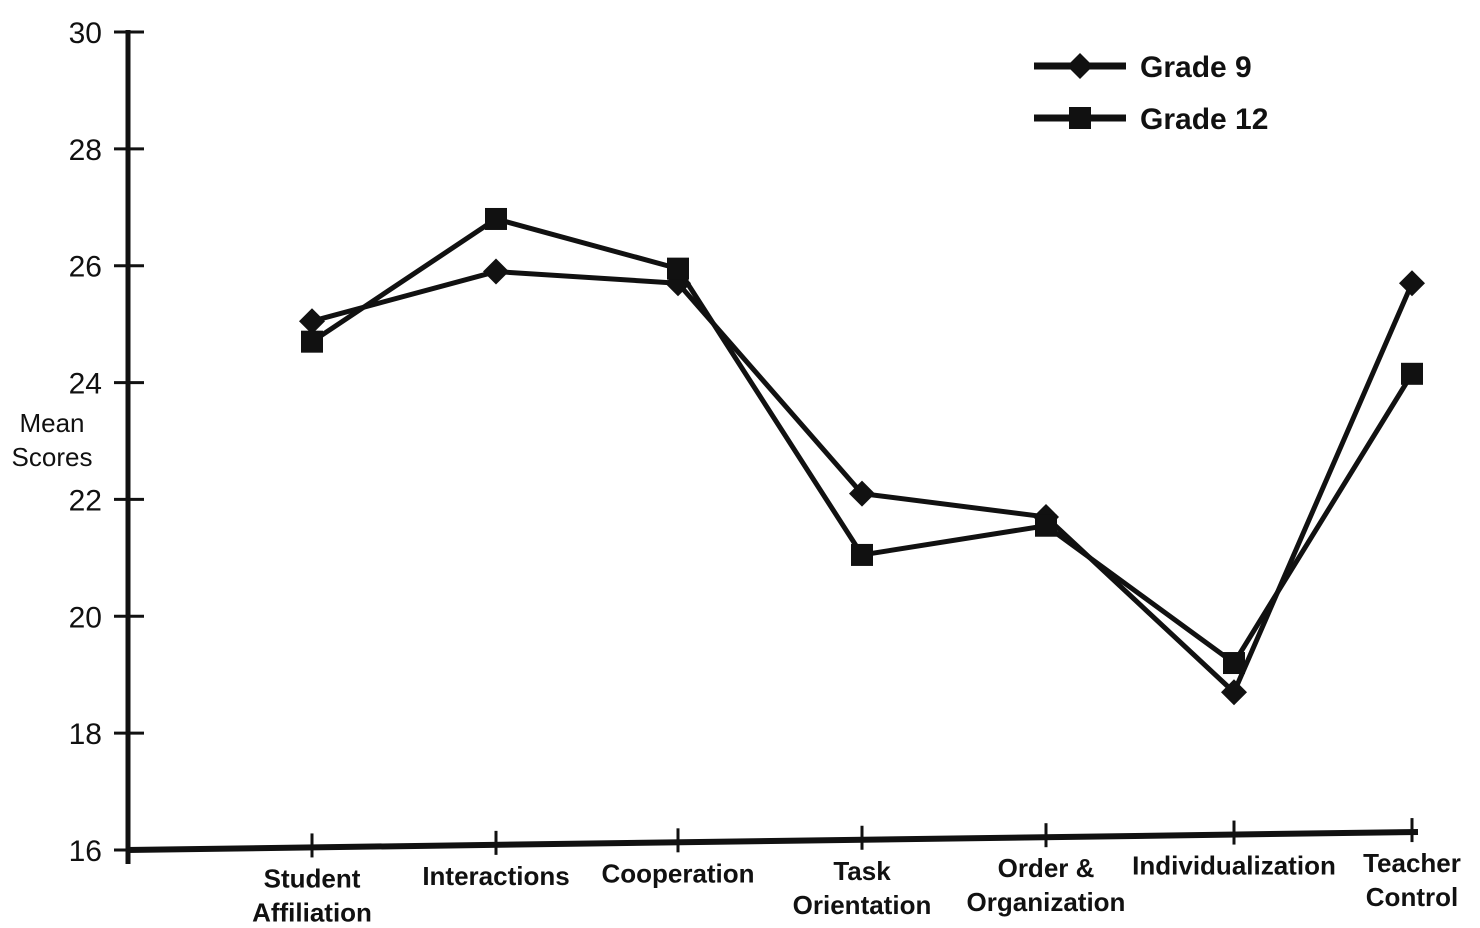 The image size is (1480, 928). What do you see at coordinates (85, 150) in the screenshot?
I see `y-tick-label: 28` at bounding box center [85, 150].